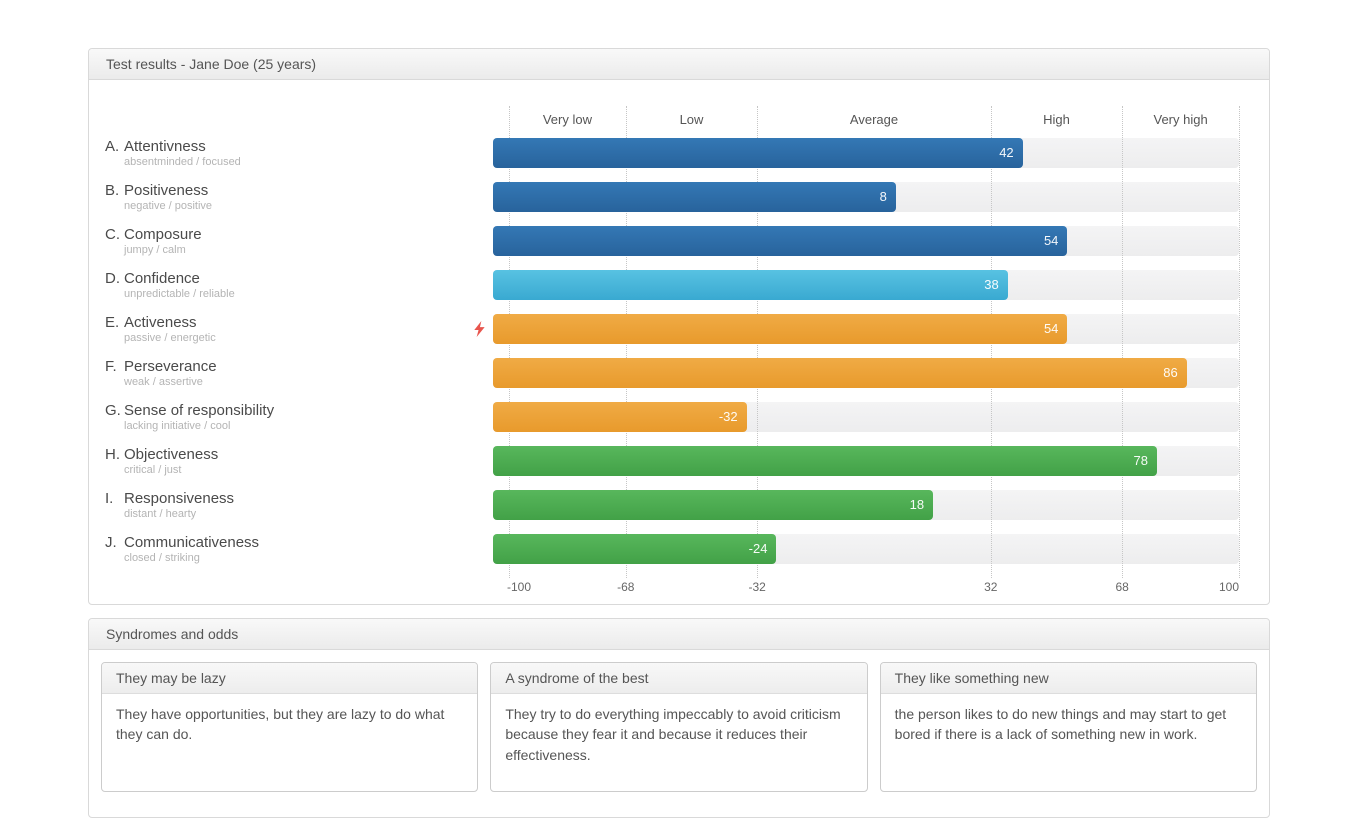  Describe the element at coordinates (694, 197) in the screenshot. I see `trait-bar: 8` at that location.